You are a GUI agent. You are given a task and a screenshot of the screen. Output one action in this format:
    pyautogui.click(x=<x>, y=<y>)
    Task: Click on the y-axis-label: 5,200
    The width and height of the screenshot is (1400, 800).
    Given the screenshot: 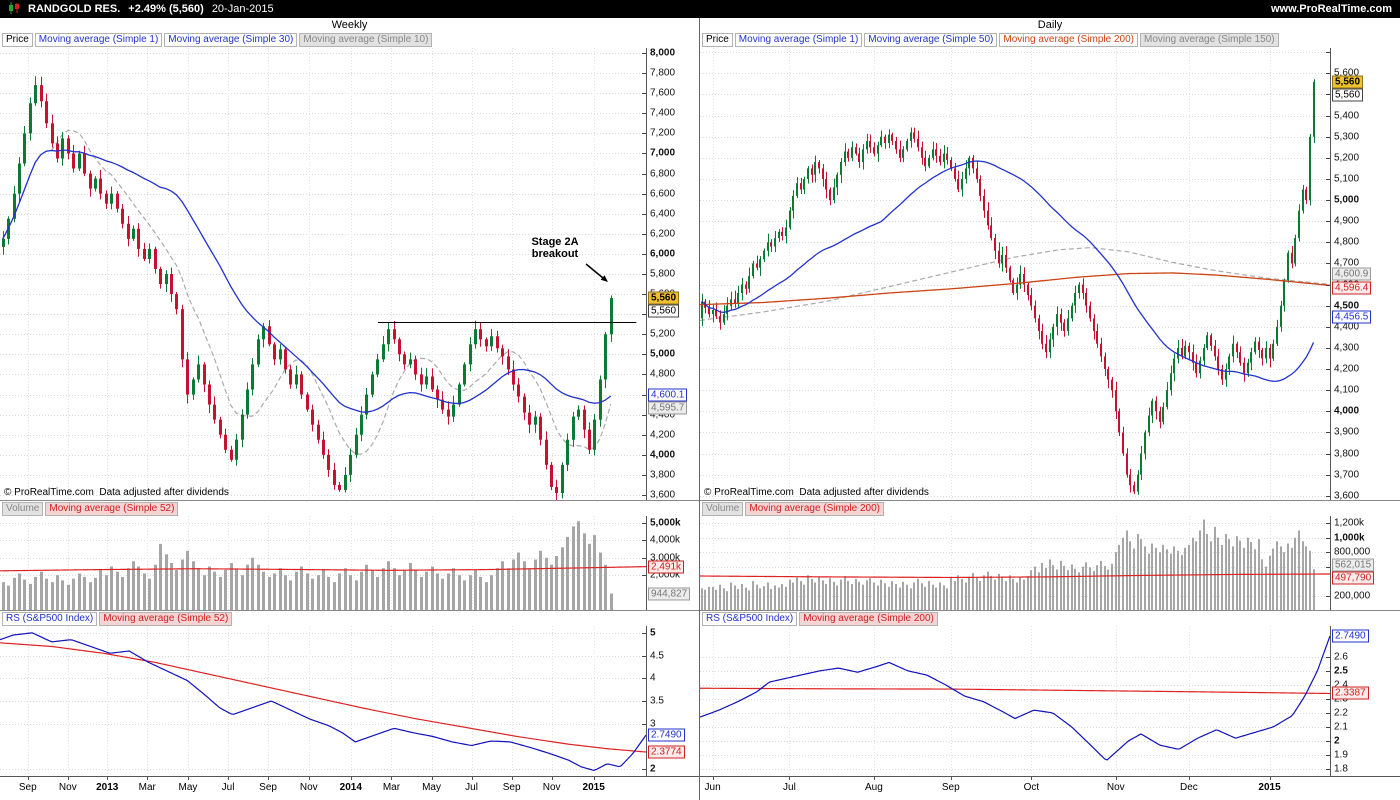 What is the action you would take?
    pyautogui.click(x=663, y=334)
    